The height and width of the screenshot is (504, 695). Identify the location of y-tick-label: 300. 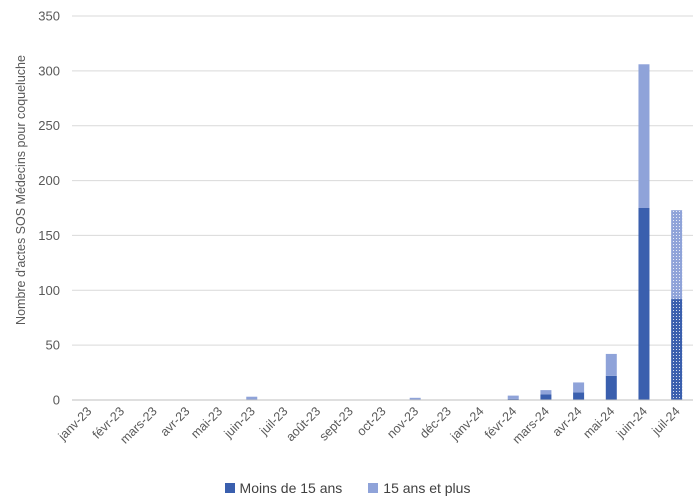
(49, 70).